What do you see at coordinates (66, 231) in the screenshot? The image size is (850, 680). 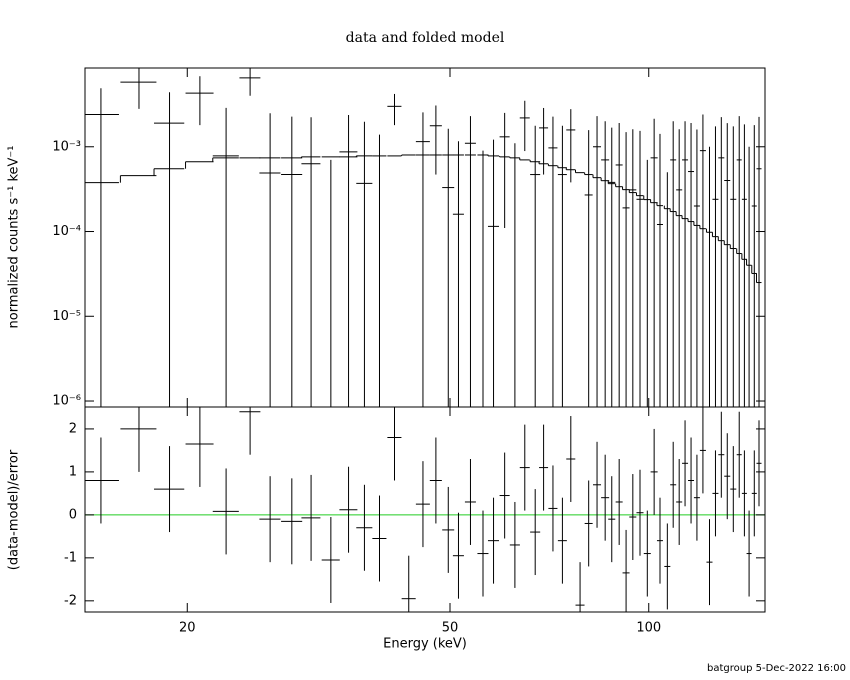 I see `y-tick-label: 10⁻⁴` at bounding box center [66, 231].